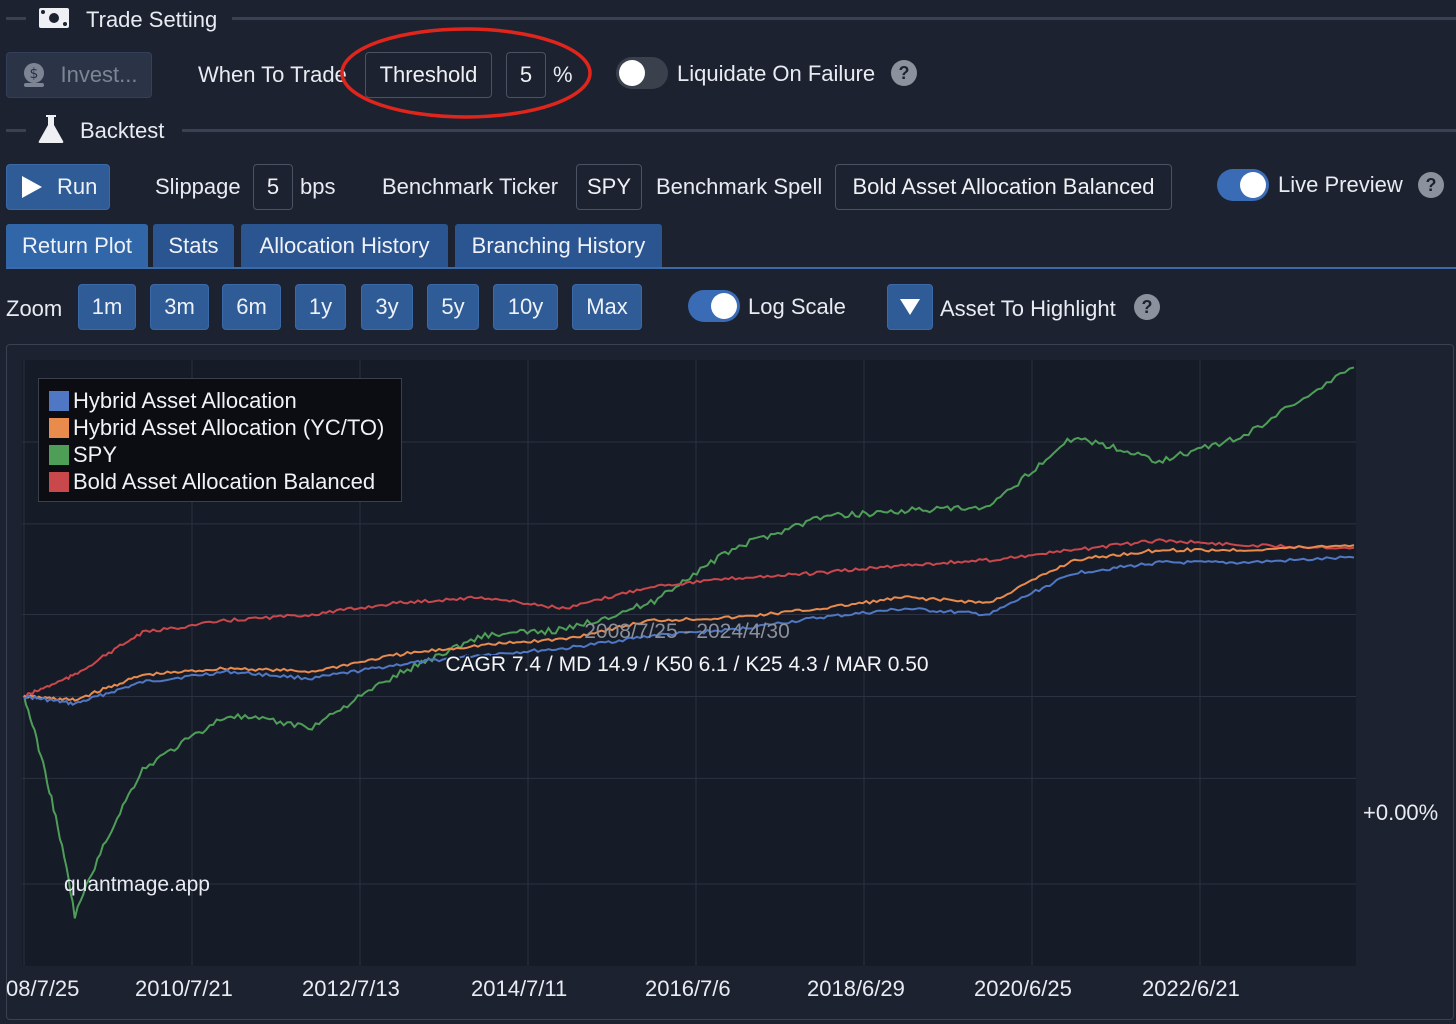 The height and width of the screenshot is (1024, 1456). I want to click on tab-underline, so click(731, 268).